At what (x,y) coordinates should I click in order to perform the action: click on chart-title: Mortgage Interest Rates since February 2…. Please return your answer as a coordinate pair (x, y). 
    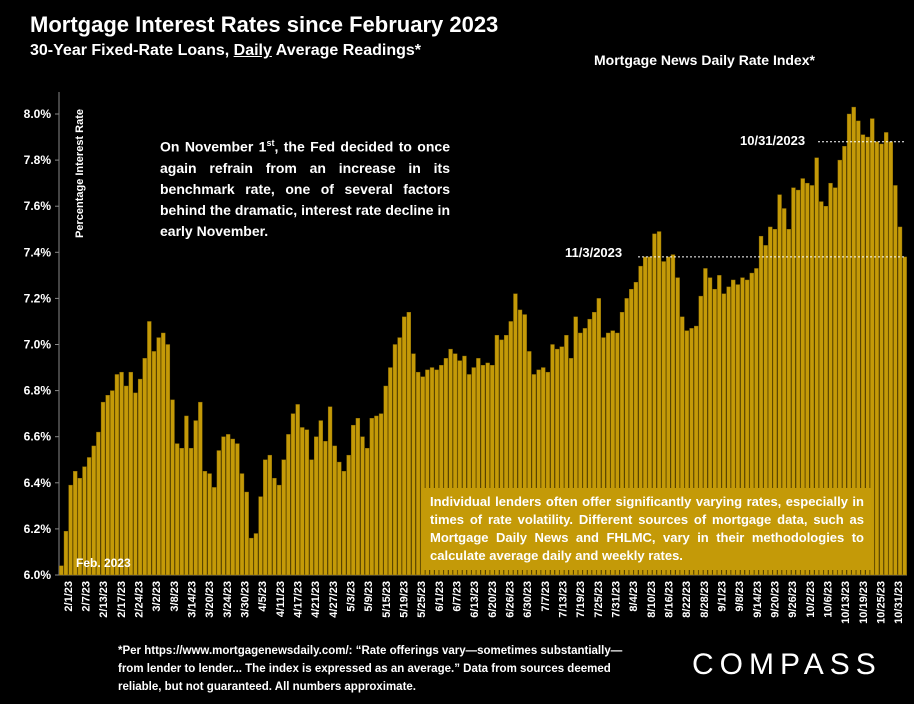
    Looking at the image, I should click on (264, 24).